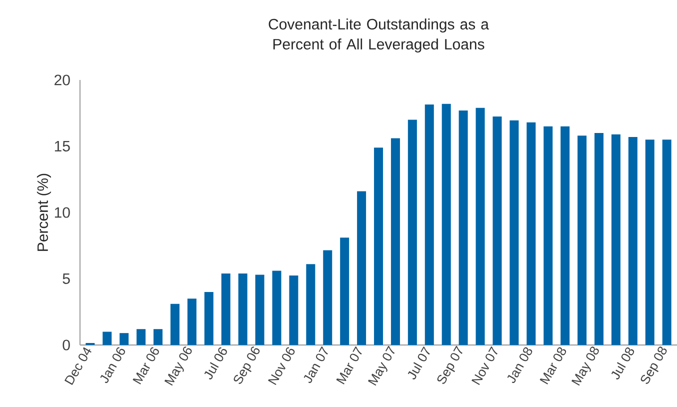 The width and height of the screenshot is (677, 407). I want to click on y-tick-label: 0, so click(66, 345).